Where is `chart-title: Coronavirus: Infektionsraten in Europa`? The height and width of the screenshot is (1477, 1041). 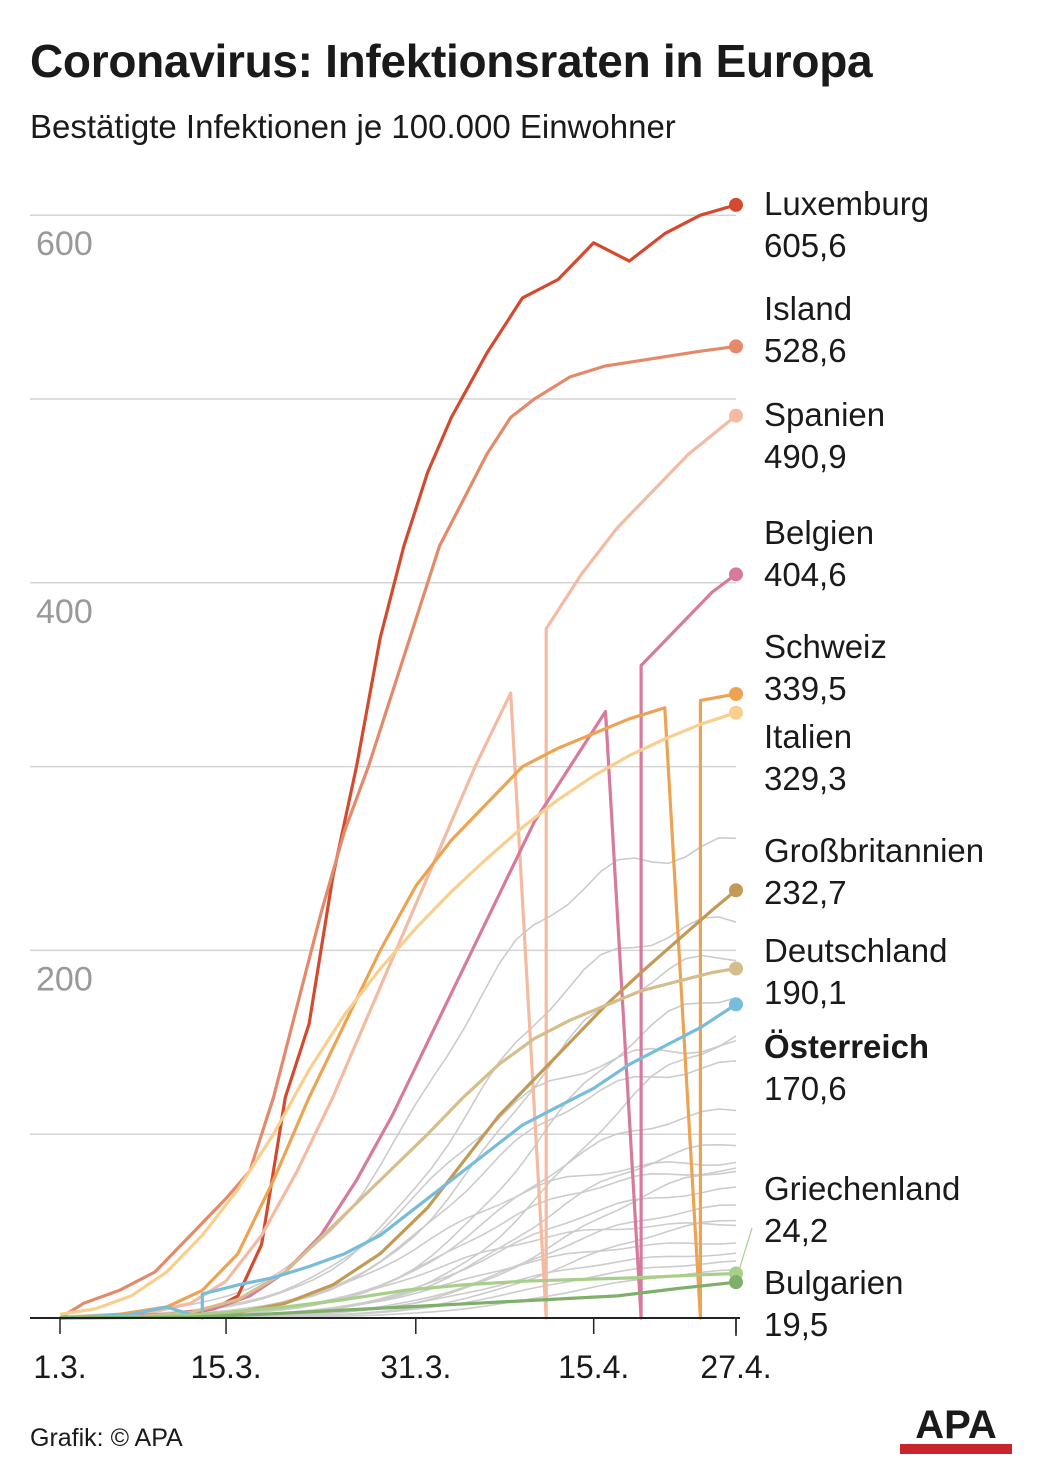 chart-title: Coronavirus: Infektionsraten in Europa is located at coordinates (451, 61).